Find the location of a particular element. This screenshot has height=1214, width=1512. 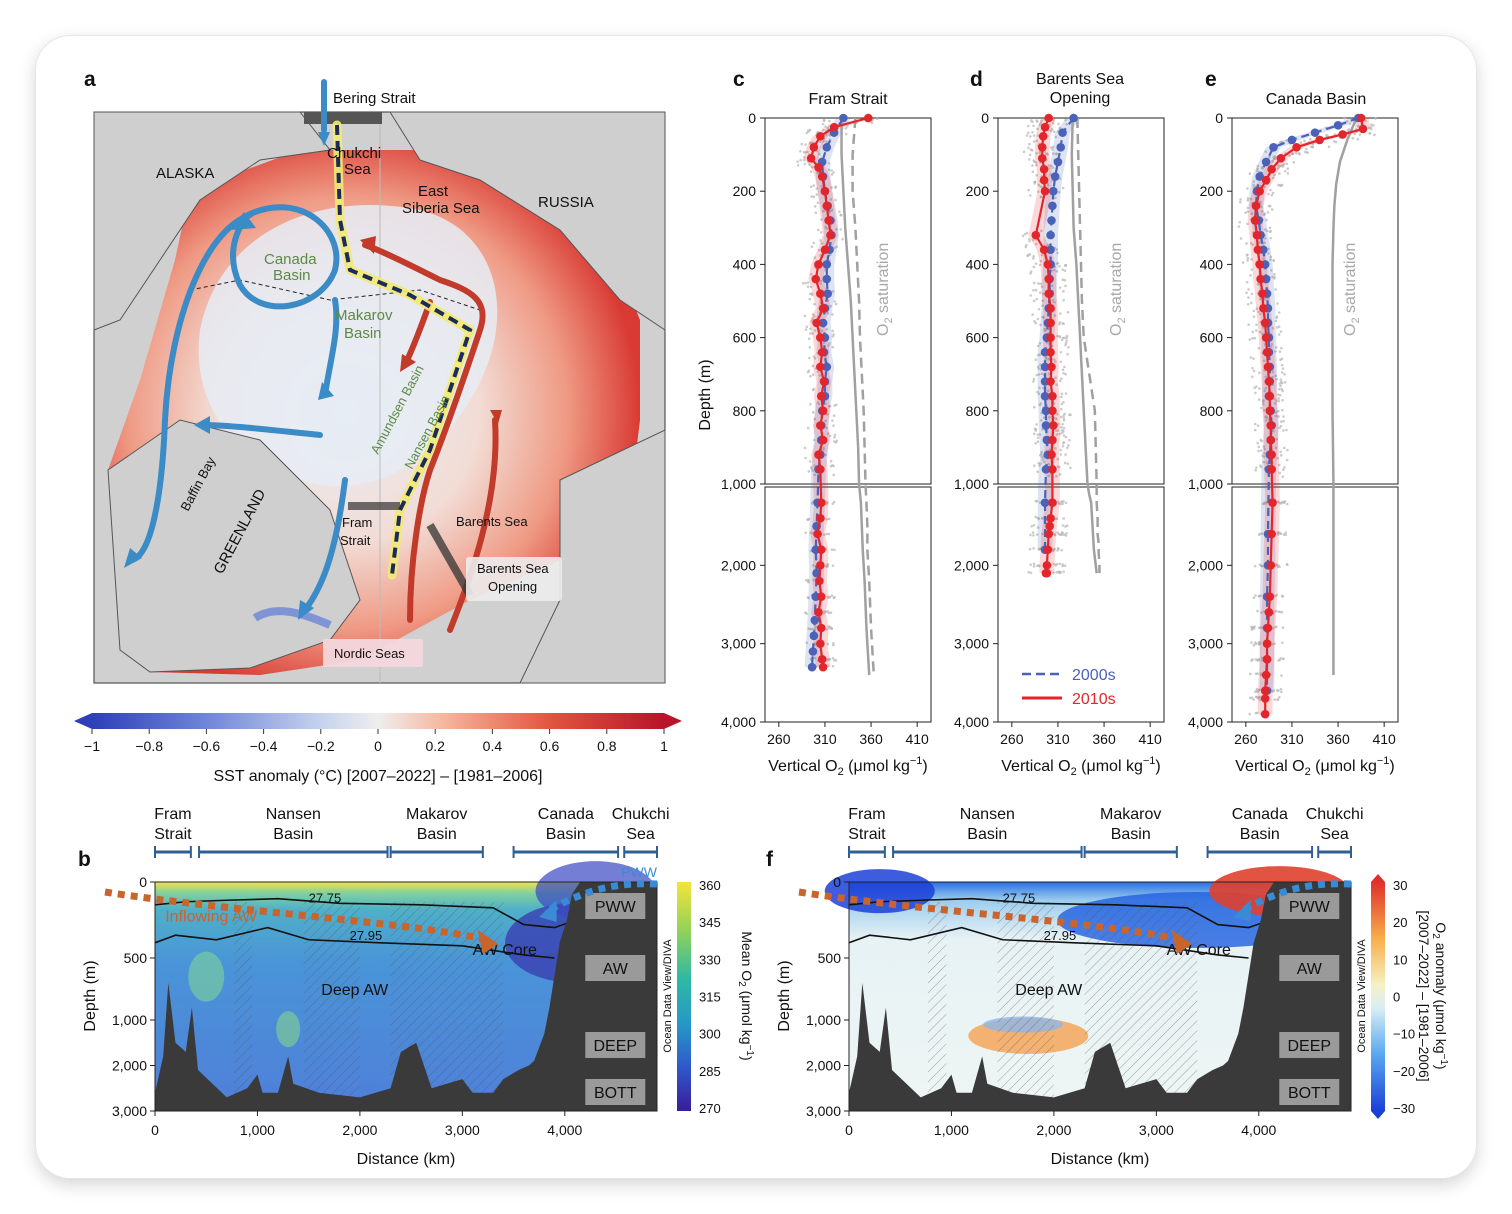

section-cb-label-unit: anomaly (μmol kg is located at coordinates (1441, 996).